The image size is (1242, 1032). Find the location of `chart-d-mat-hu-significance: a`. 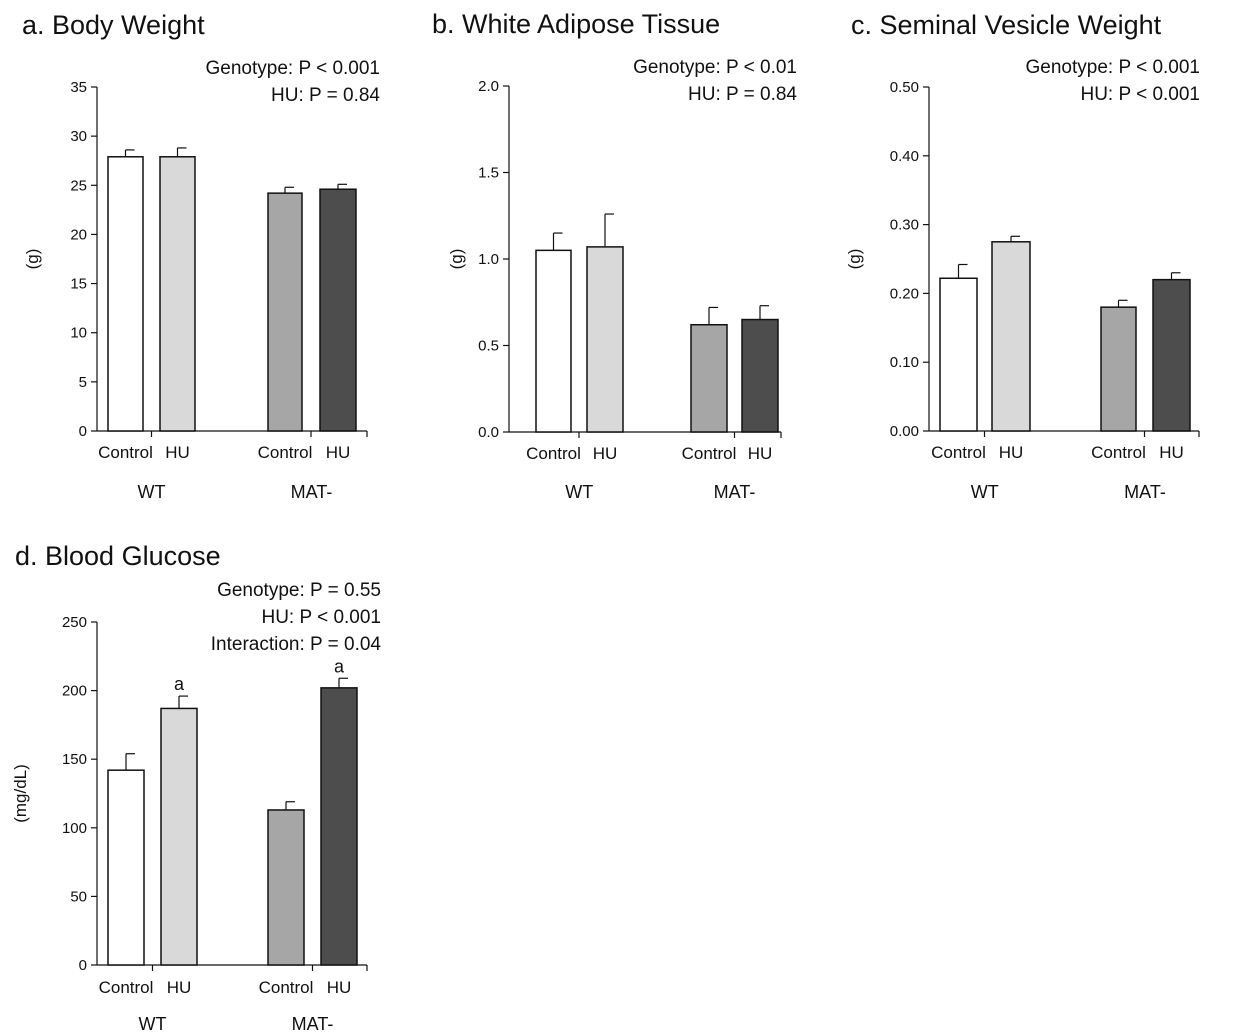

chart-d-mat-hu-significance: a is located at coordinates (339, 666).